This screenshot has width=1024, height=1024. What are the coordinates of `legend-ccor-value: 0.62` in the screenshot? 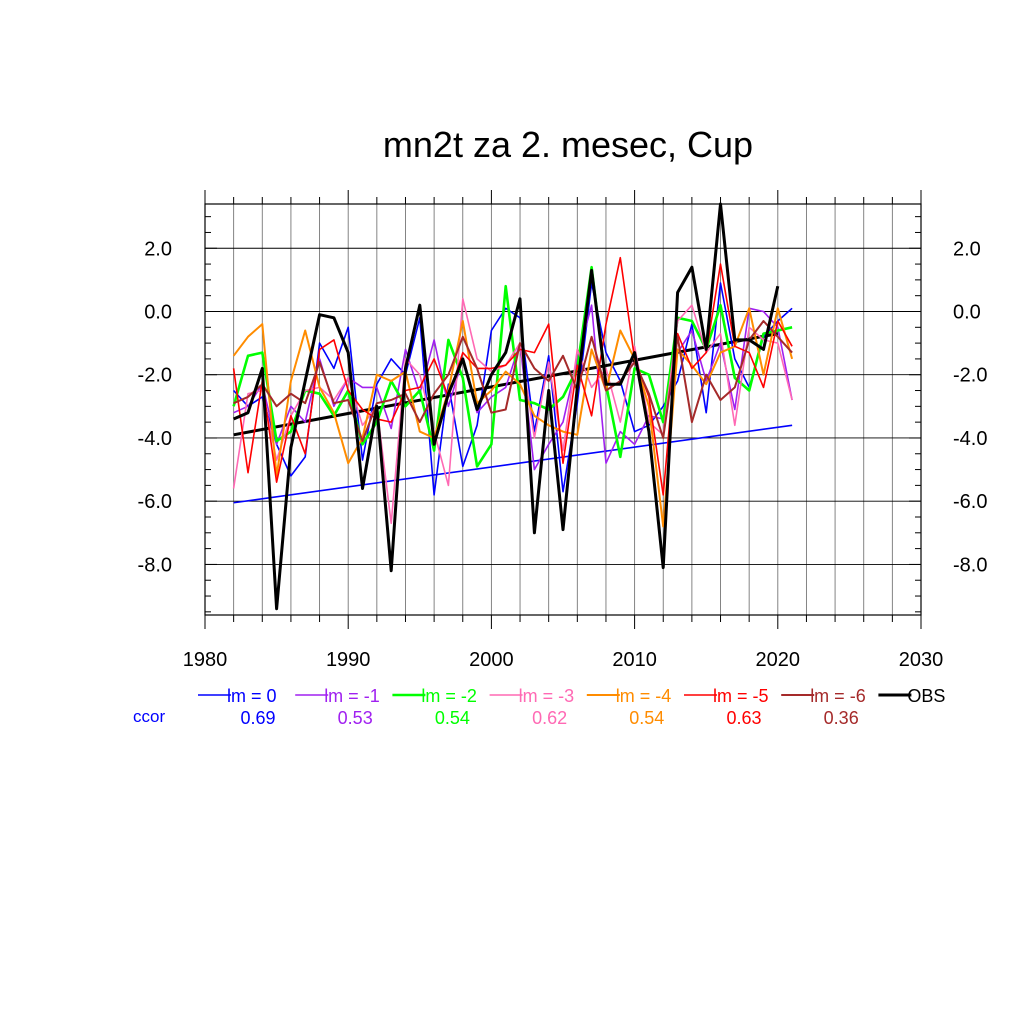 It's located at (549, 718).